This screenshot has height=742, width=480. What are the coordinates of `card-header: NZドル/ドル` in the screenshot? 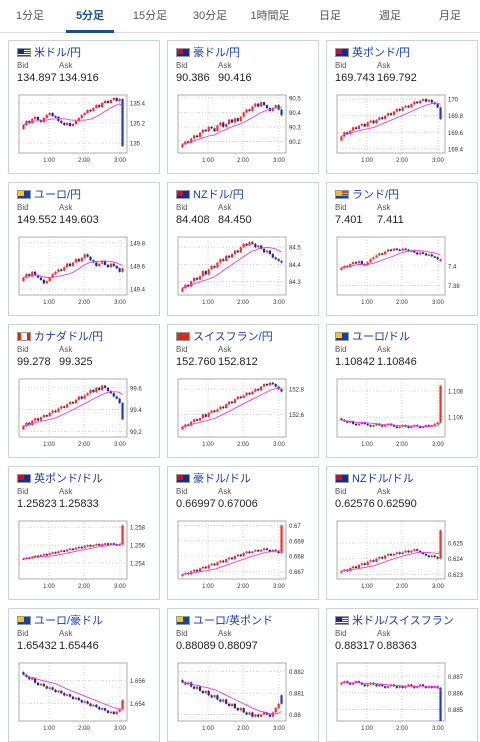 It's located at (370, 478).